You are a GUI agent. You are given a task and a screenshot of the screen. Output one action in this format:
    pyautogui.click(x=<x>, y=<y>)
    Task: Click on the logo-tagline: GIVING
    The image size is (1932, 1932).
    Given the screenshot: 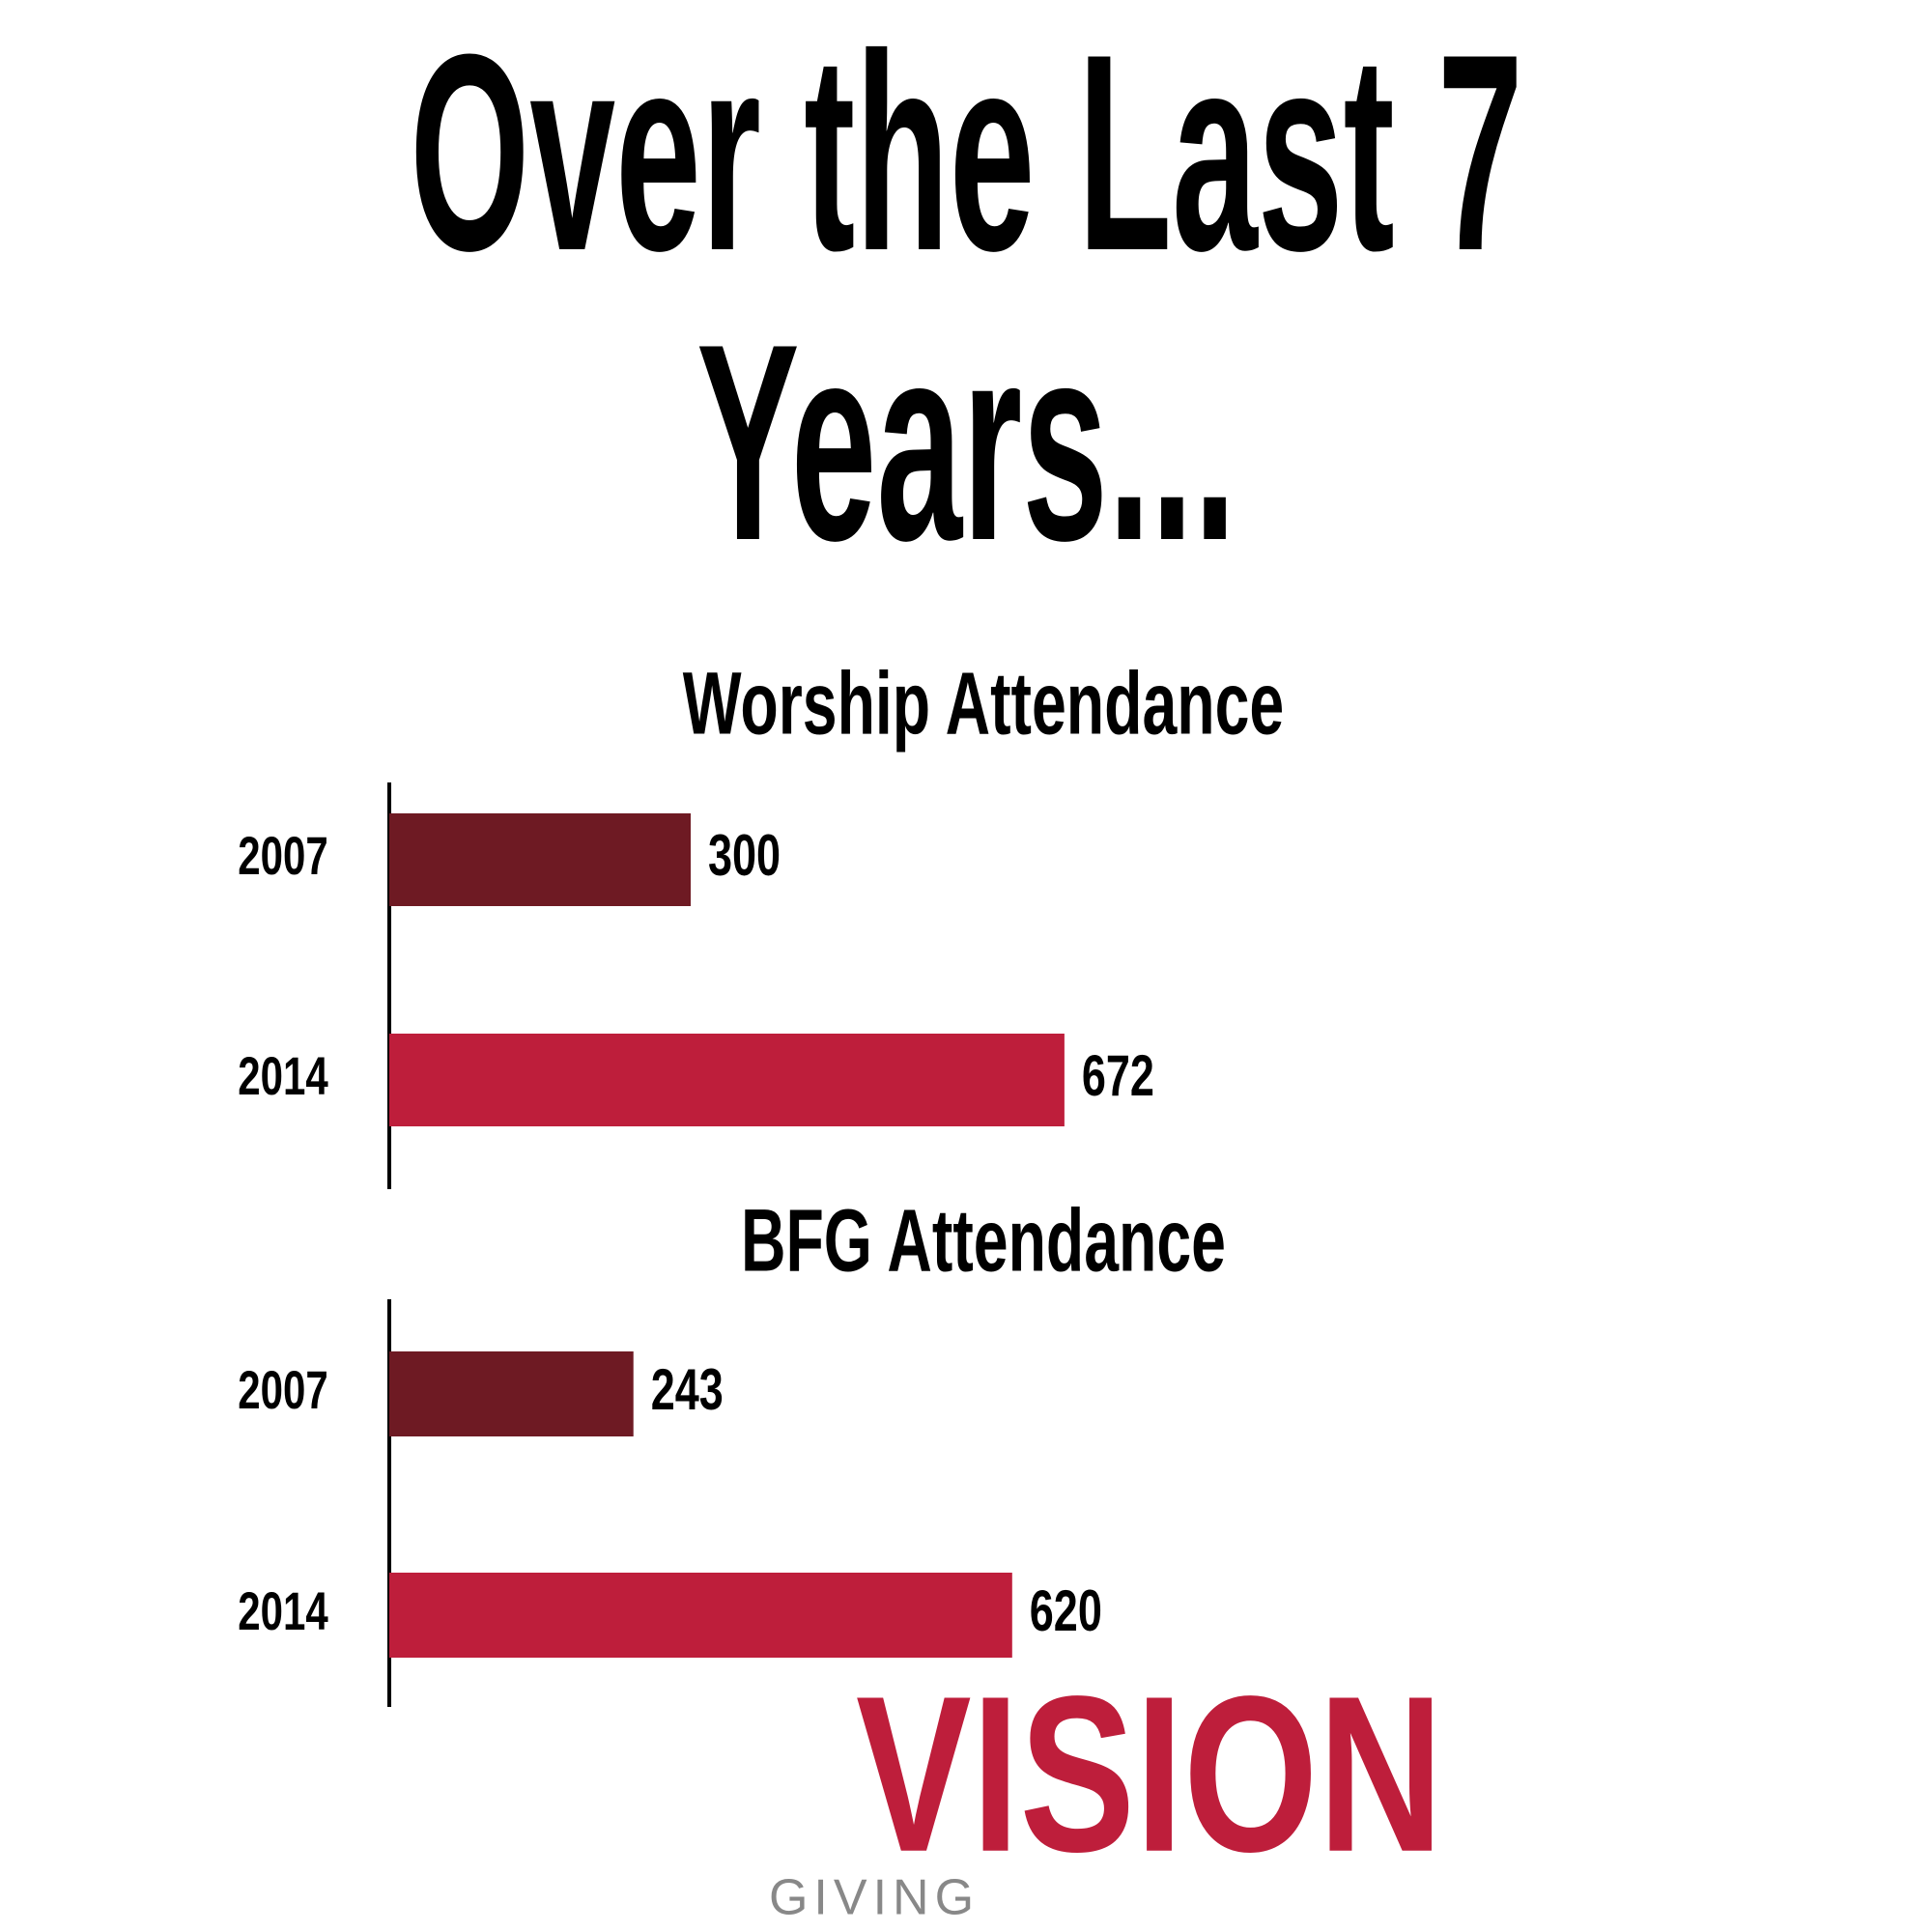 What is the action you would take?
    pyautogui.click(x=874, y=1898)
    